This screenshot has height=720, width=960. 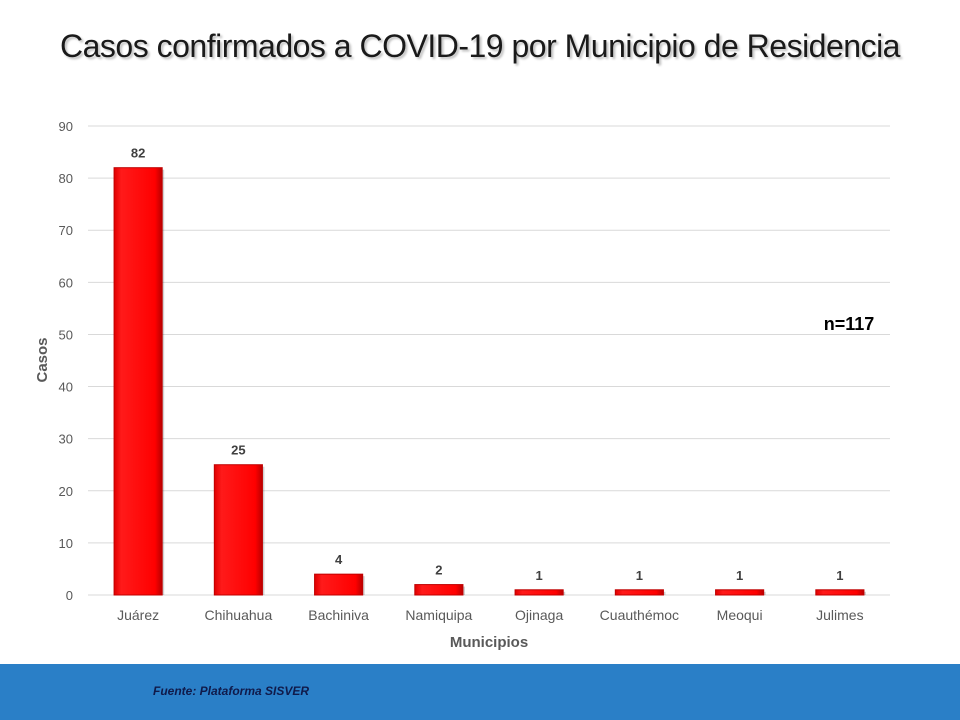 What do you see at coordinates (740, 615) in the screenshot?
I see `x-tick-label: Meoqui` at bounding box center [740, 615].